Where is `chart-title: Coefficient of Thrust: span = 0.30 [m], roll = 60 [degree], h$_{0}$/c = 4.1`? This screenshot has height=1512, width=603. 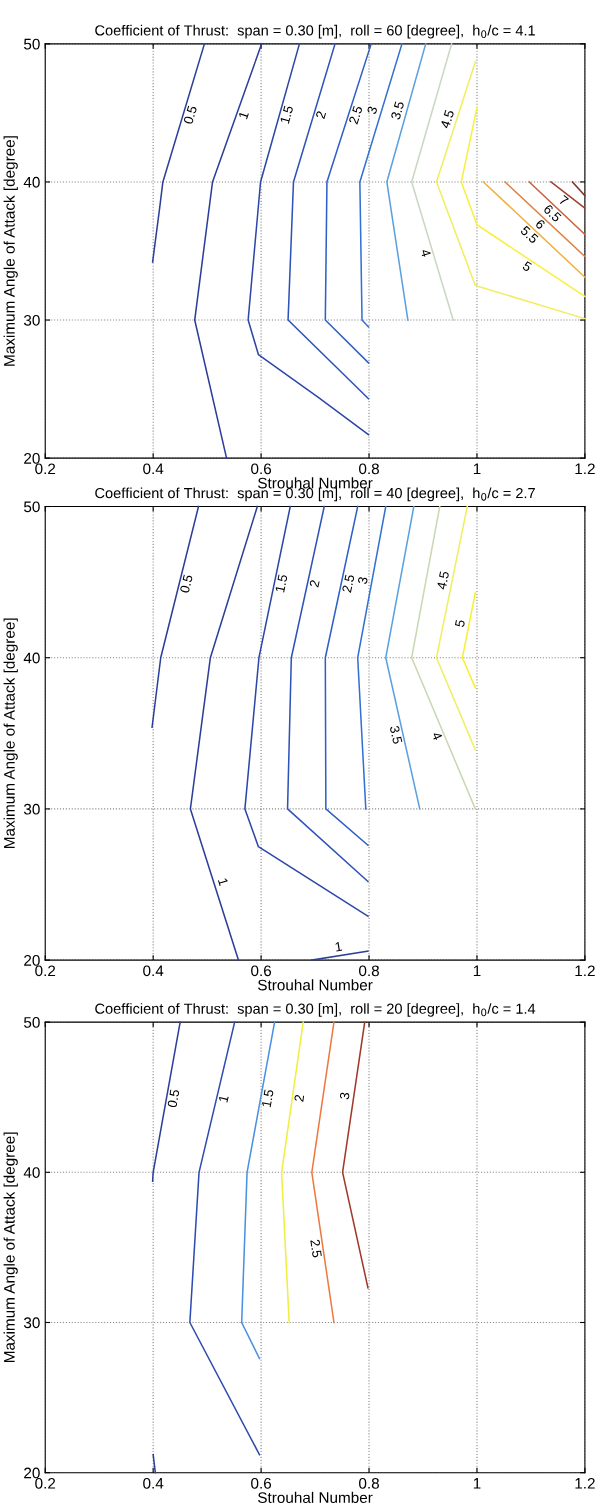
chart-title: Coefficient of Thrust: span = 0.30 [m], roll = 60 [degree], h$_{0}$/c = 4.1 is located at coordinates (315, 31).